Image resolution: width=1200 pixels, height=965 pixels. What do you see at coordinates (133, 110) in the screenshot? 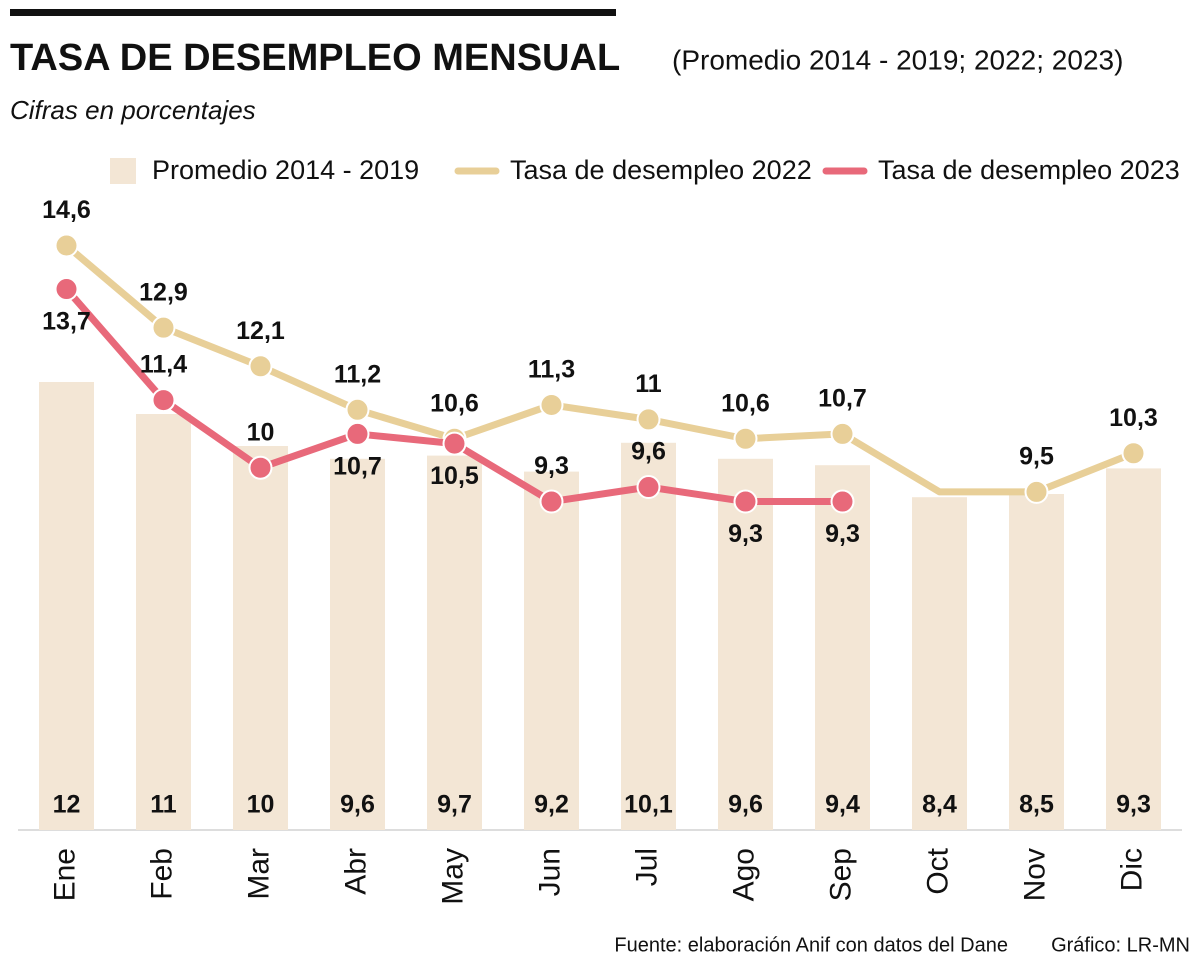
I see `chart-note: Cifras en porcentajes` at bounding box center [133, 110].